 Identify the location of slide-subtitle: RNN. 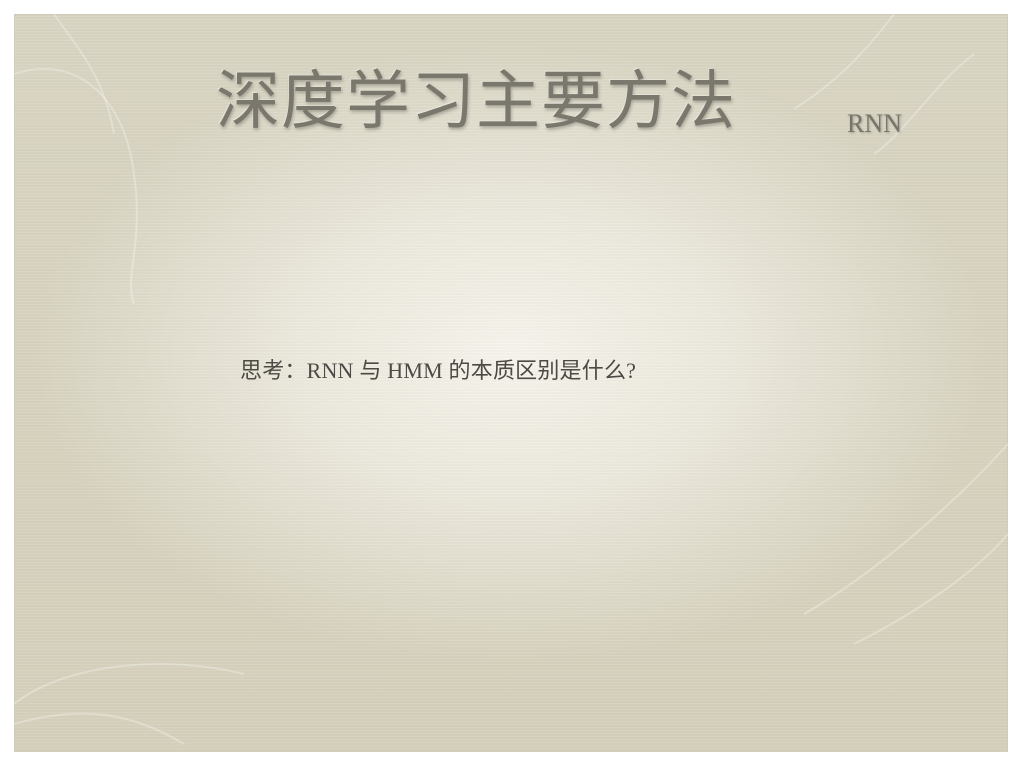
(874, 123).